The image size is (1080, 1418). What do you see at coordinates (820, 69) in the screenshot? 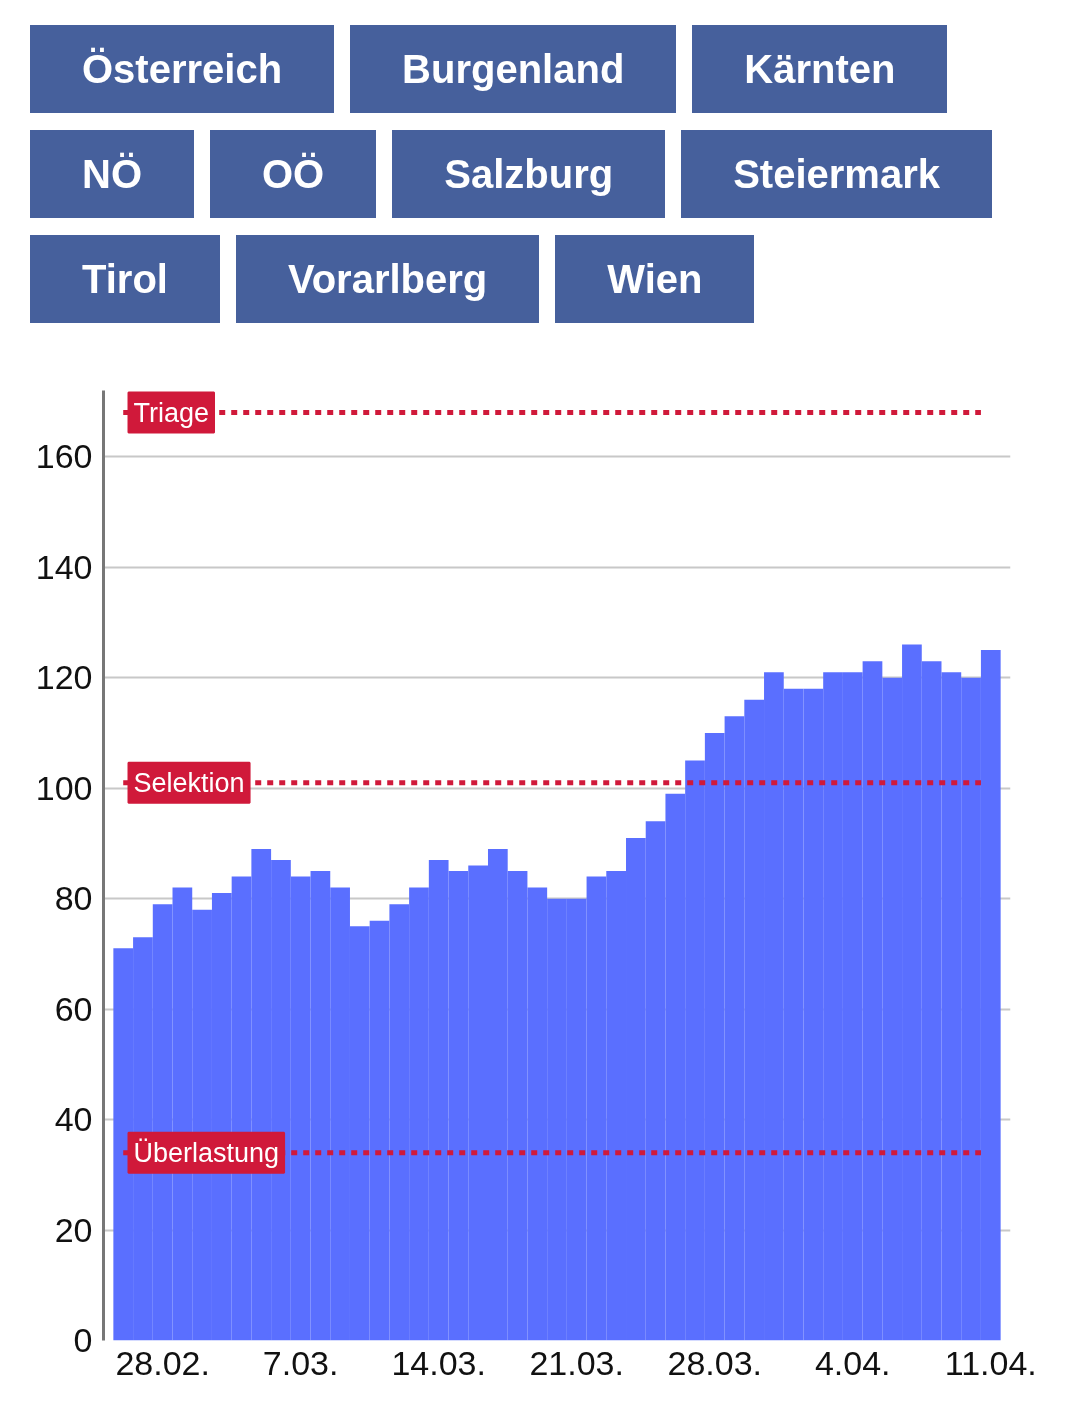
I see `text: Kärnten` at bounding box center [820, 69].